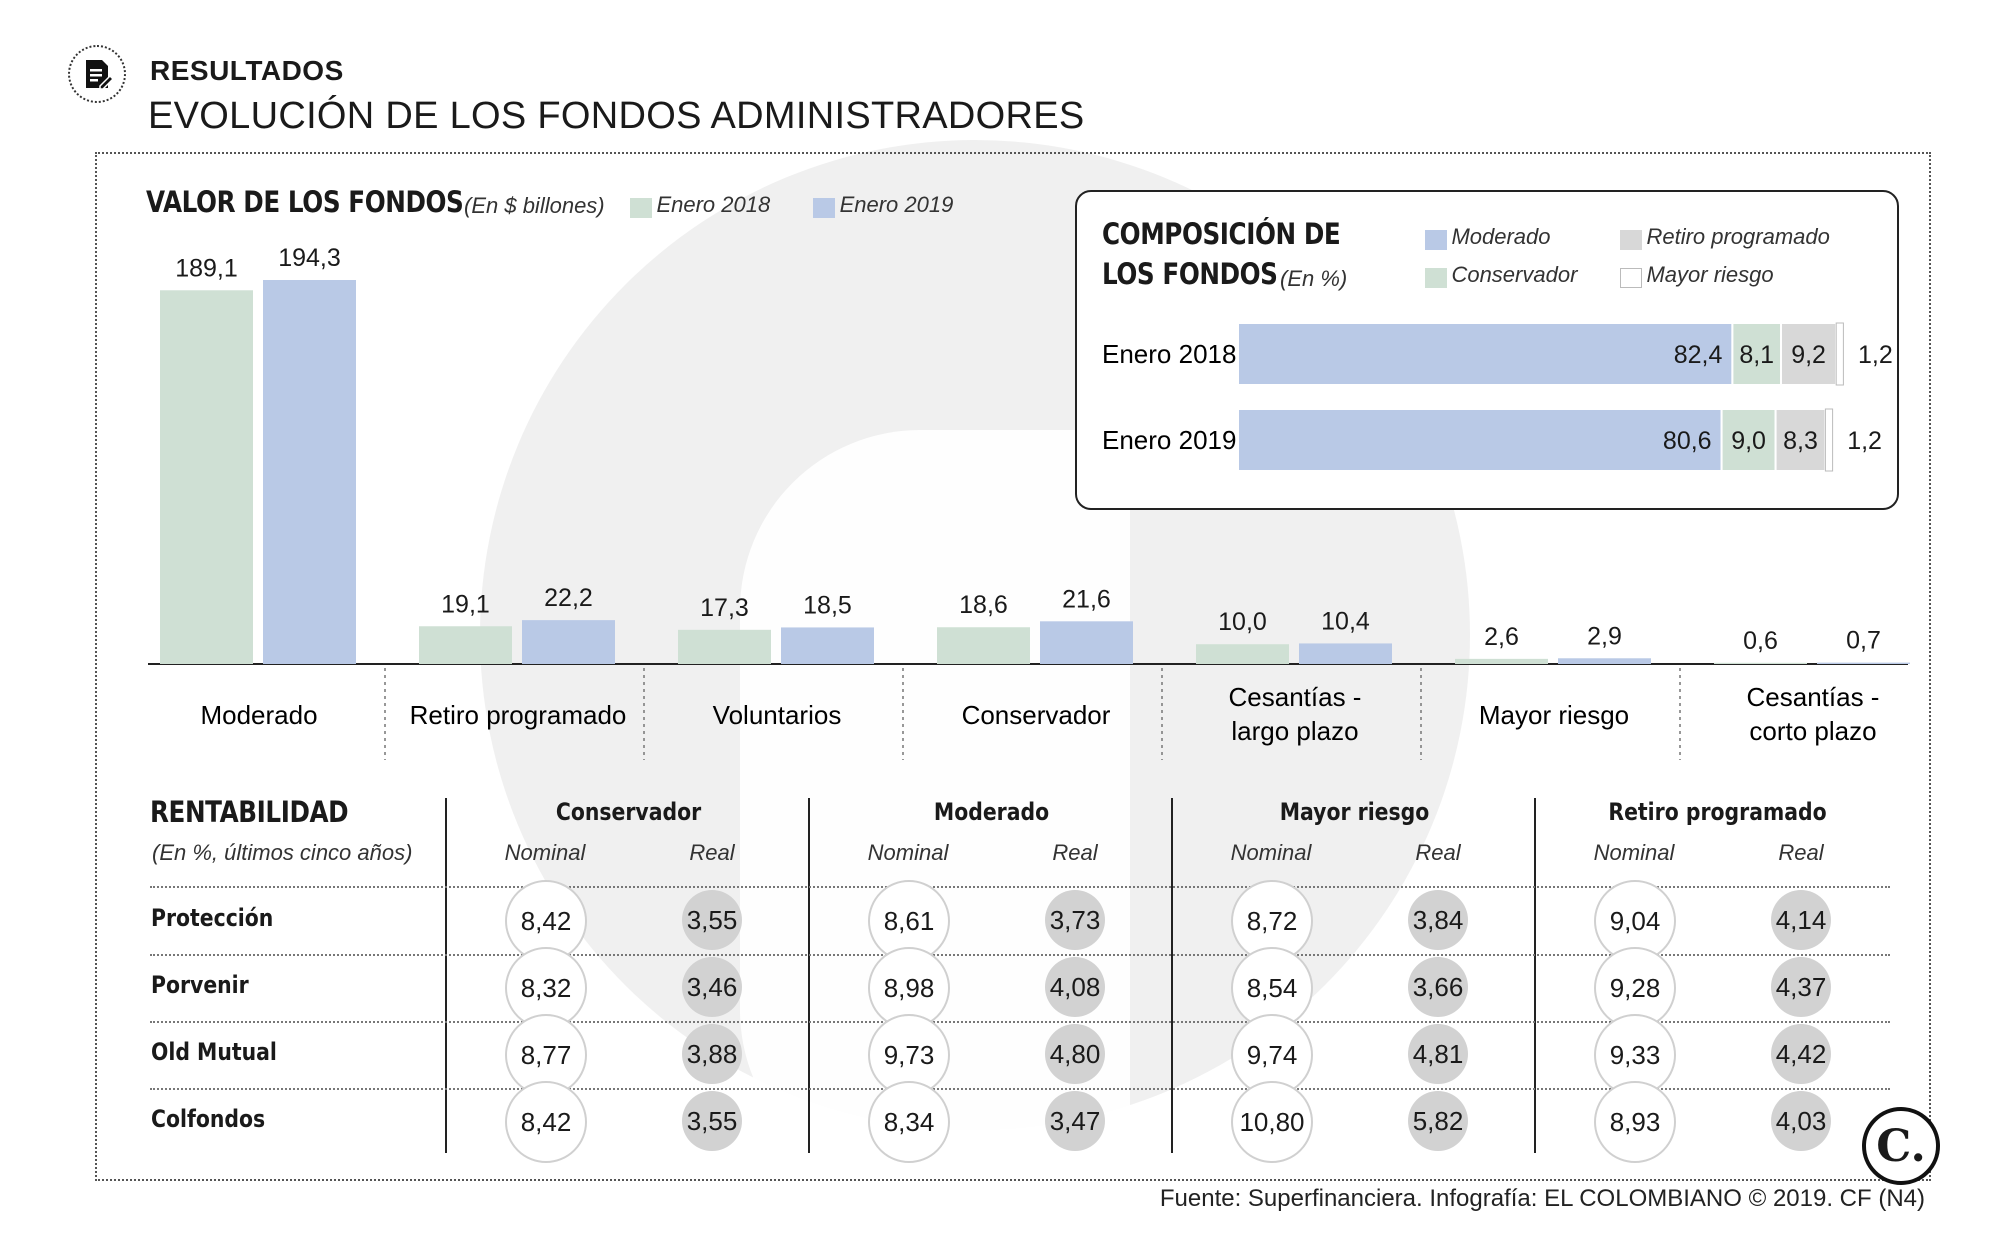  I want to click on composition-title-line2: LOS FONDOS, so click(1190, 274).